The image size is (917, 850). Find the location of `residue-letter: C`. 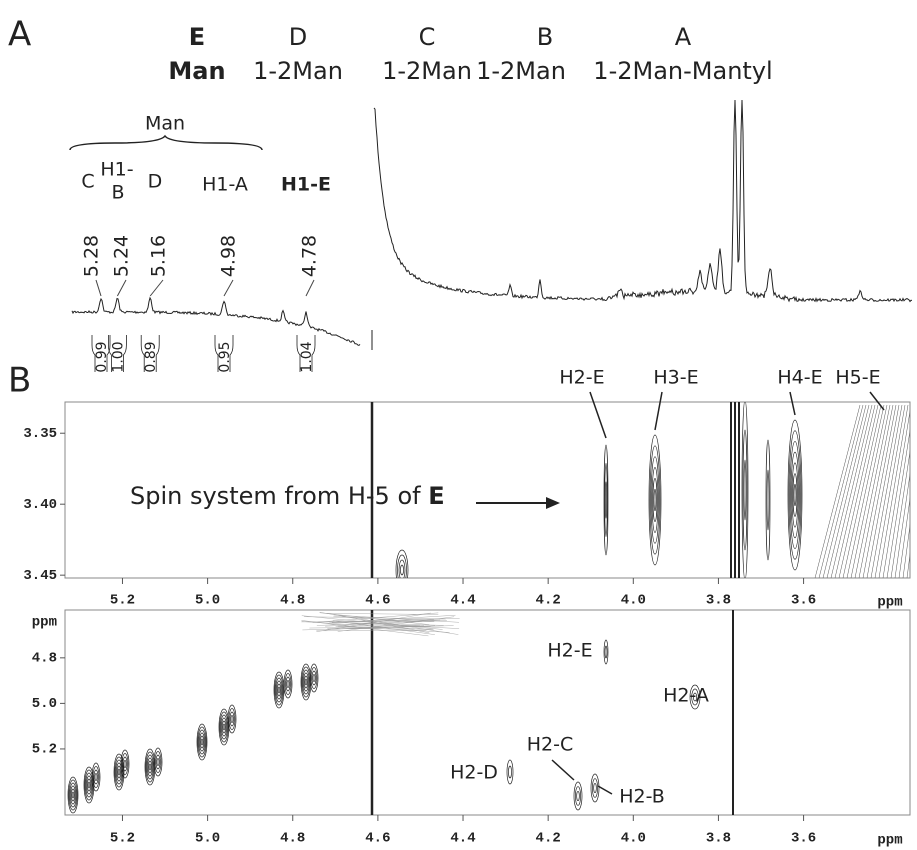

residue-letter: C is located at coordinates (427, 37).